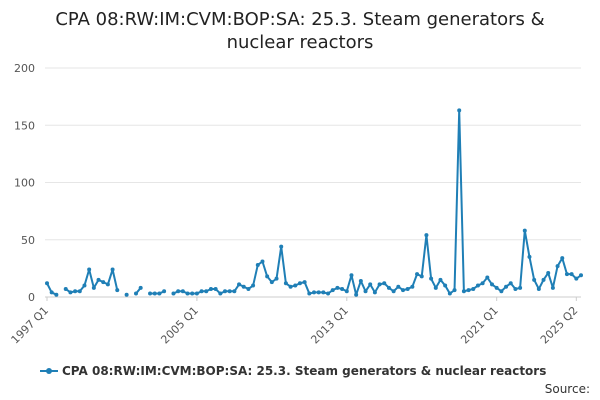 The image size is (600, 400). Describe the element at coordinates (479, 325) in the screenshot. I see `x-tick-label-3: 2021 Q1` at that location.